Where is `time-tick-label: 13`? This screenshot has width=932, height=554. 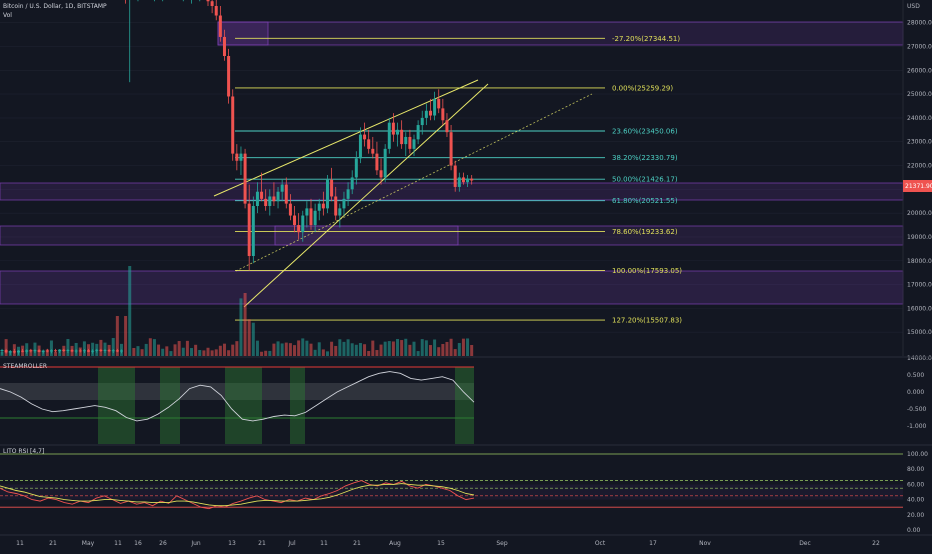
time-tick-label: 13 is located at coordinates (232, 543).